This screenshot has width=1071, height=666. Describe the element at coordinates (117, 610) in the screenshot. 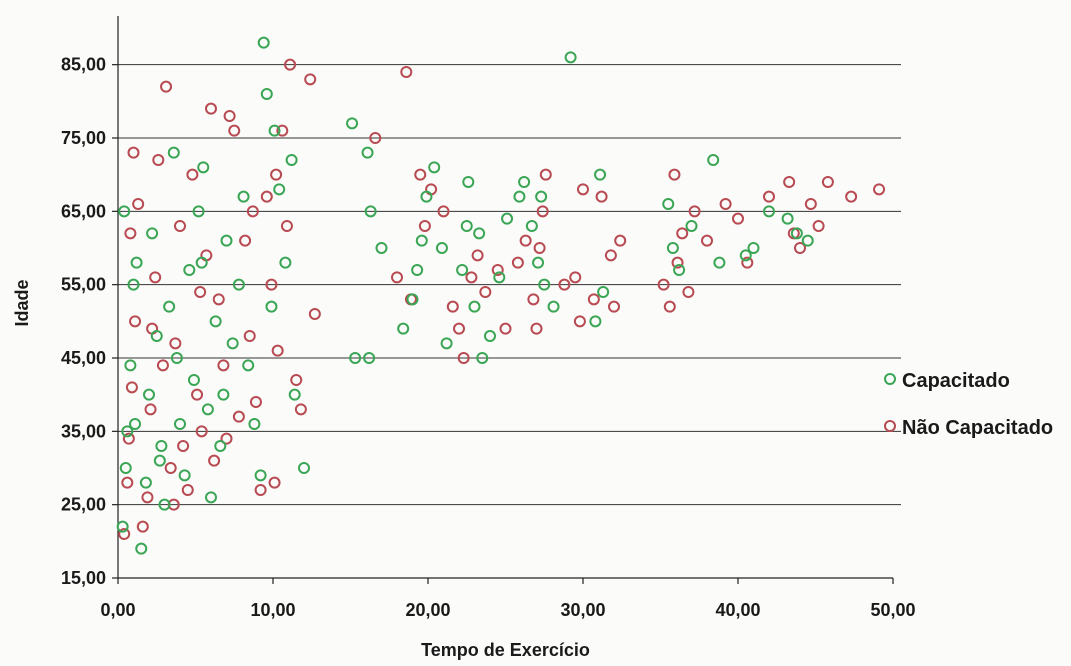

I see `x-tick-label: 0,00` at that location.